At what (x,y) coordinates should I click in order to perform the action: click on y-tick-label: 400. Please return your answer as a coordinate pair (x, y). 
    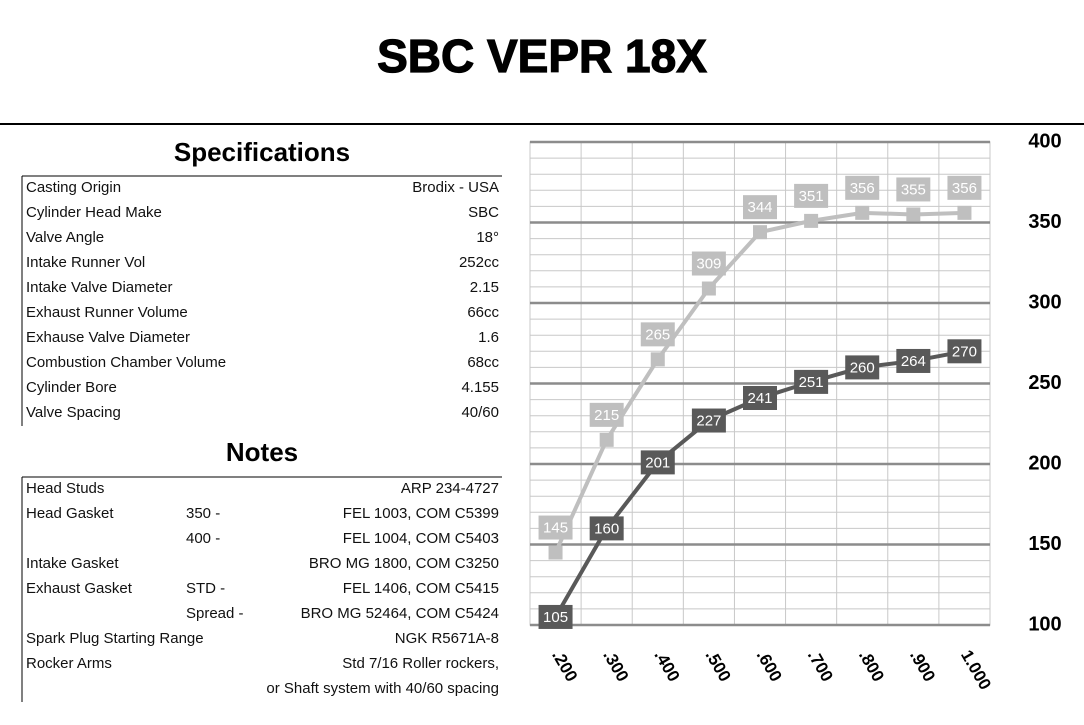
    Looking at the image, I should click on (1044, 141).